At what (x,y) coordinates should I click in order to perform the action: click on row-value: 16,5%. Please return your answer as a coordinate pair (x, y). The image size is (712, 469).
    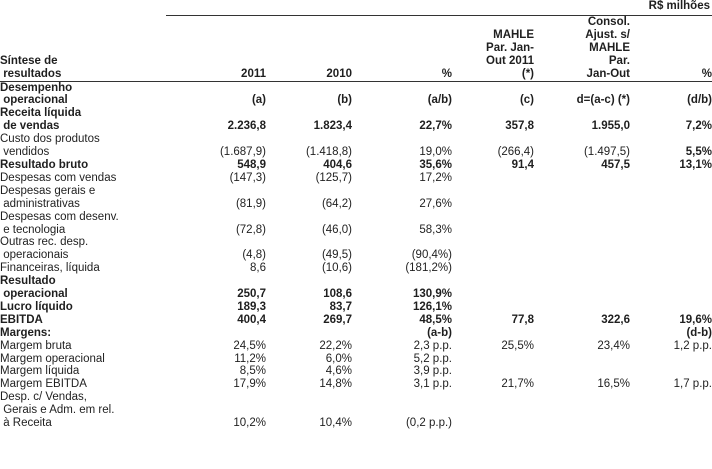
    Looking at the image, I should click on (613, 384).